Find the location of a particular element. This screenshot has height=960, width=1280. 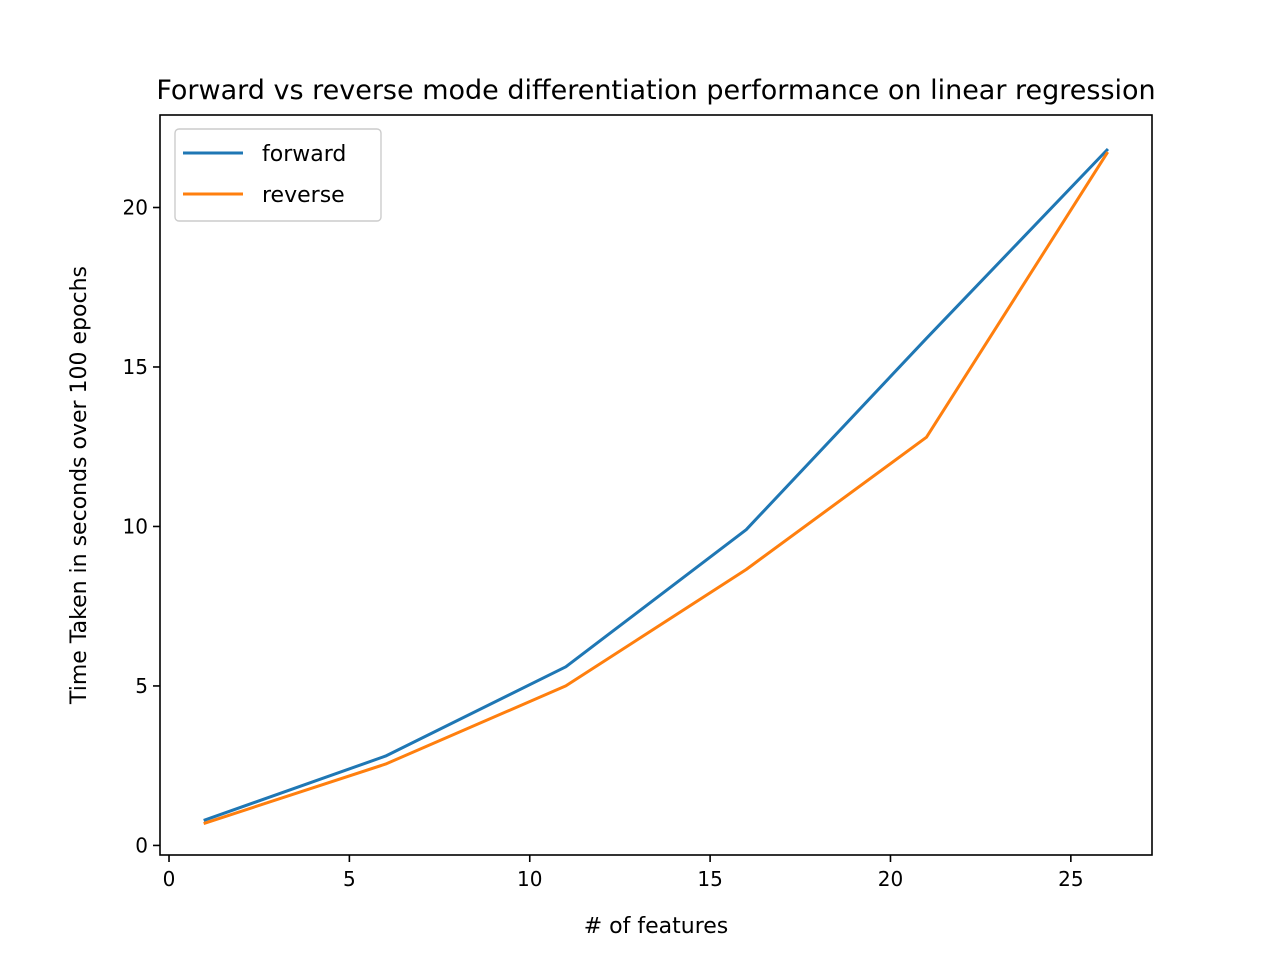

legend: forward reverse is located at coordinates (278, 175).